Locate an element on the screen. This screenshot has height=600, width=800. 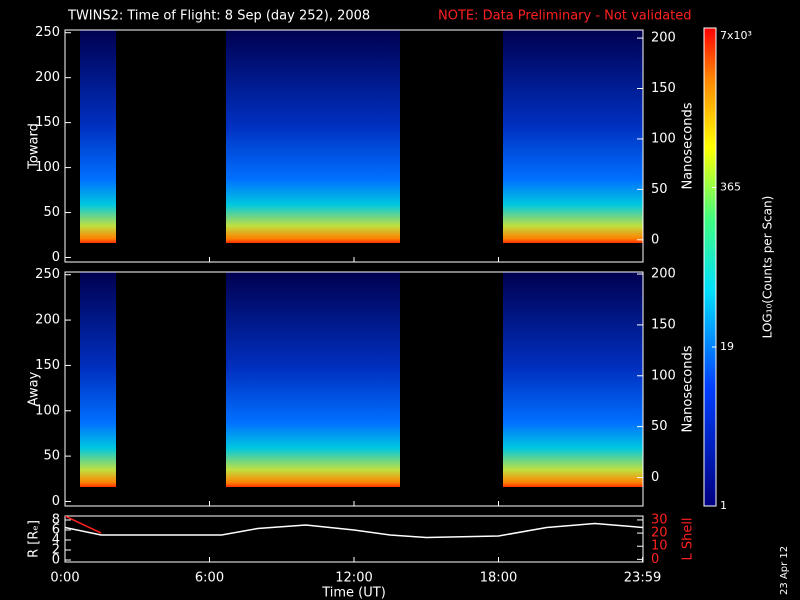
y2-axis-label: L Shell is located at coordinates (688, 538).